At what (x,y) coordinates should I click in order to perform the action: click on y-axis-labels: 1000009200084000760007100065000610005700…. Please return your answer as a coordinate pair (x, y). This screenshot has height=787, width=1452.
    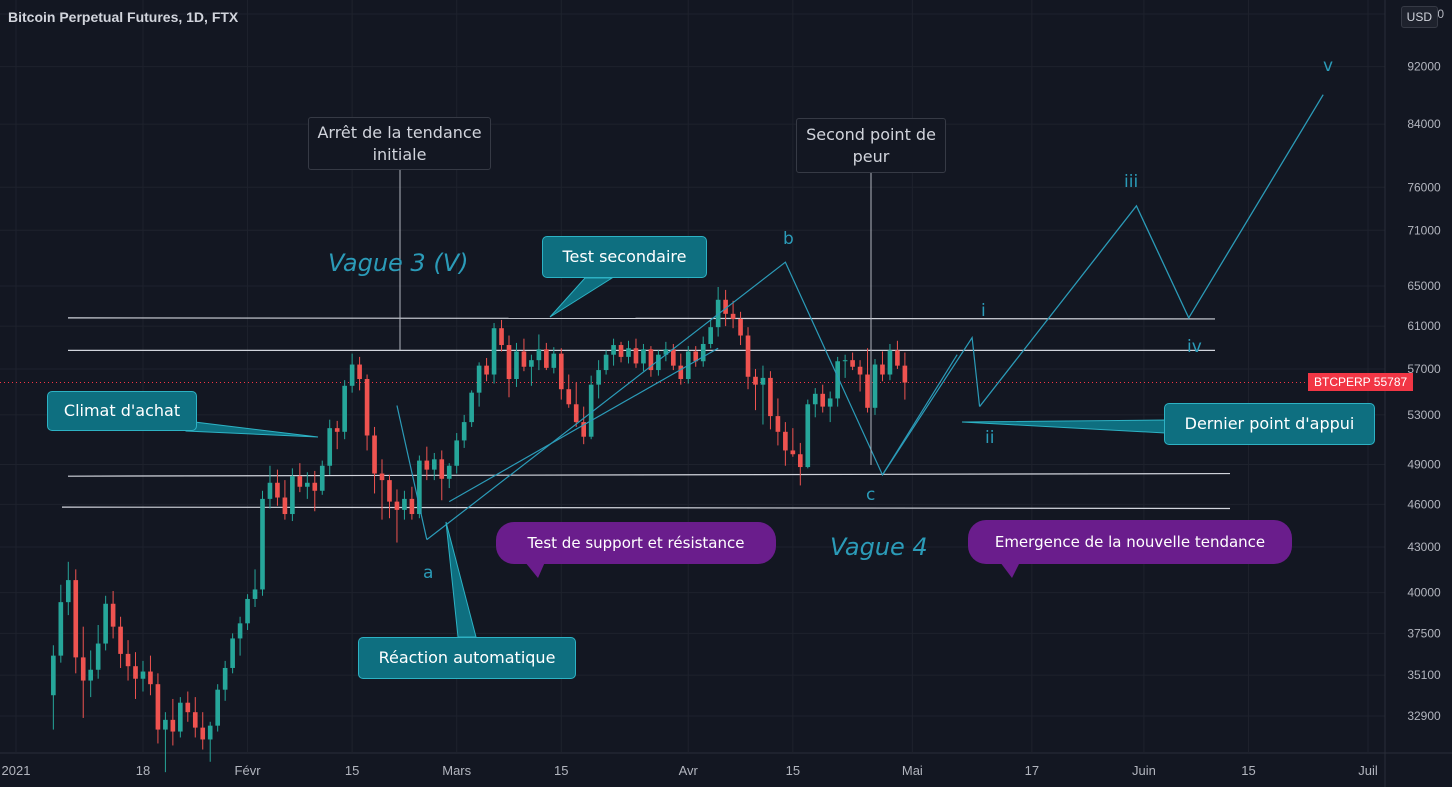
    Looking at the image, I should click on (1424, 365).